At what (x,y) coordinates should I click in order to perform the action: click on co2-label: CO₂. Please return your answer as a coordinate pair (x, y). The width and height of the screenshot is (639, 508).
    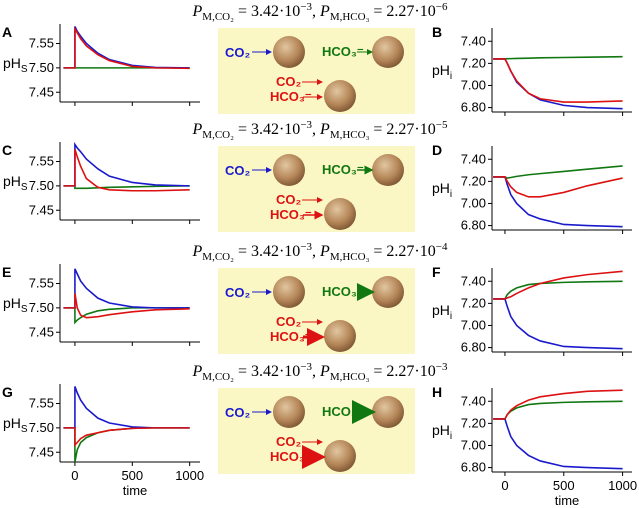
    Looking at the image, I should click on (238, 52).